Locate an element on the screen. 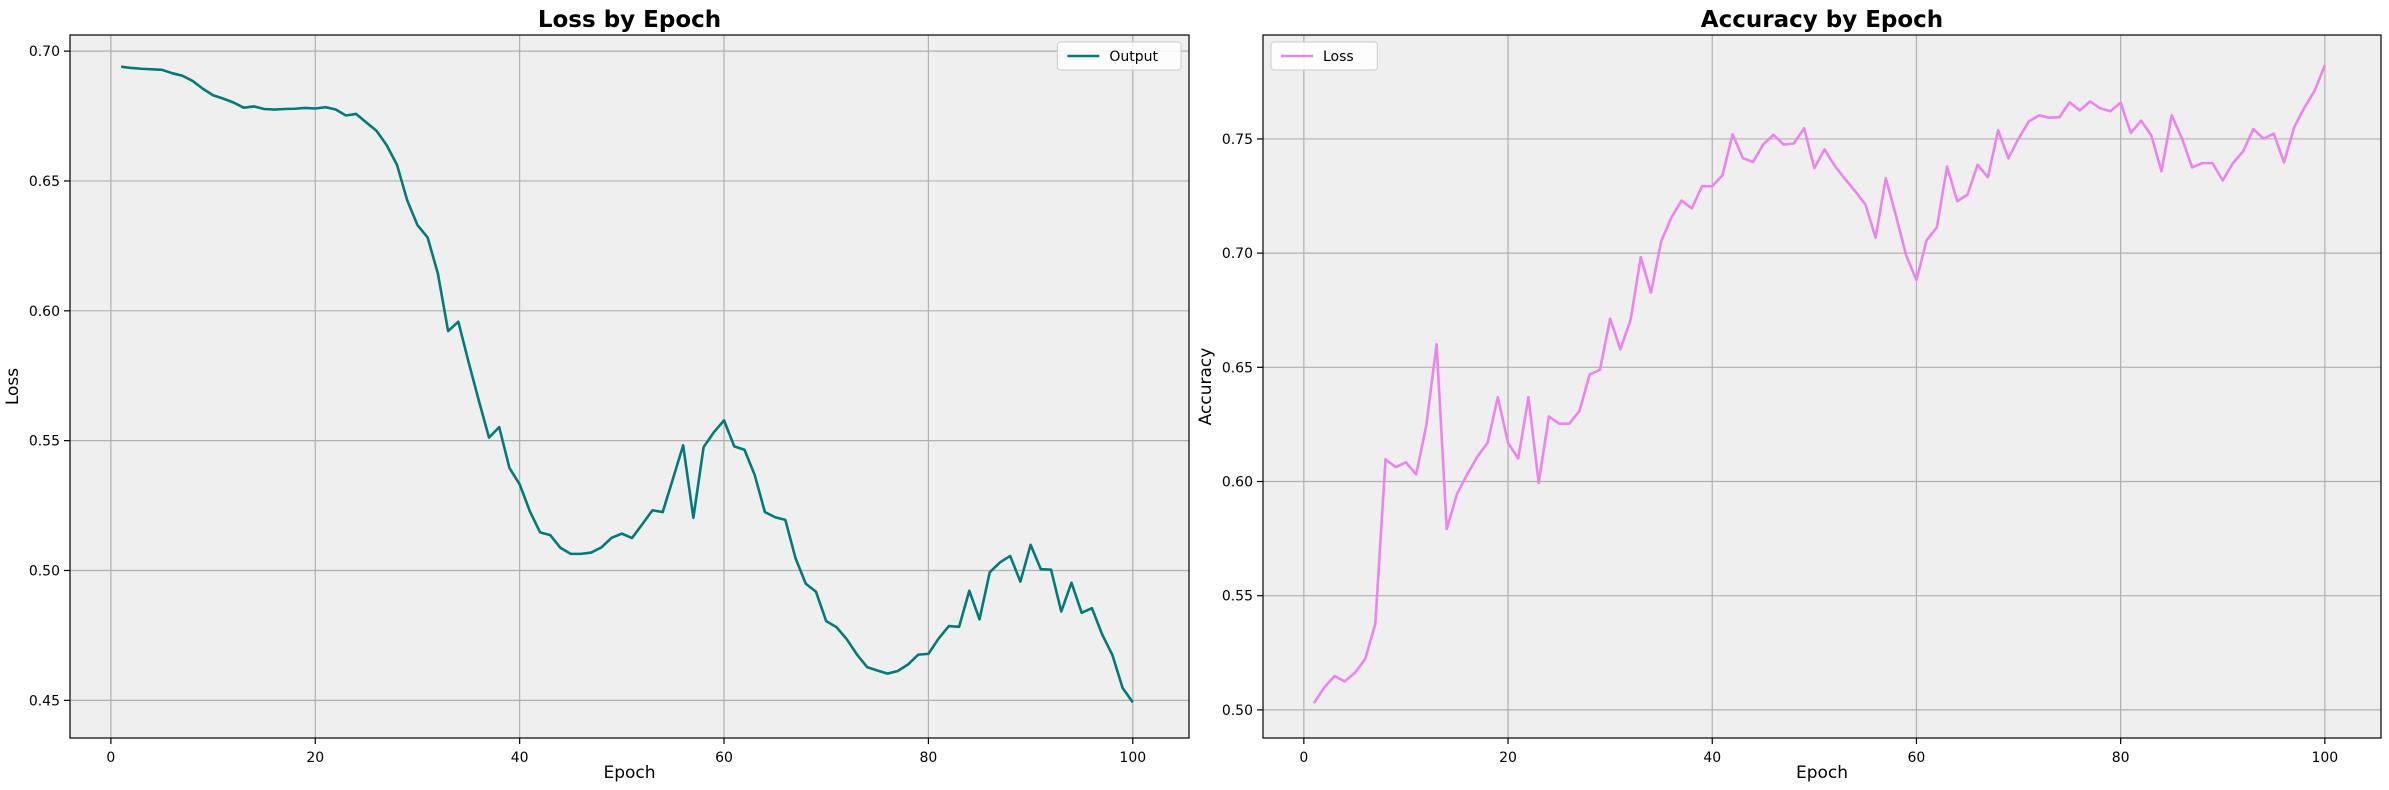 This screenshot has width=2389, height=790. legend: Output is located at coordinates (1119, 56).